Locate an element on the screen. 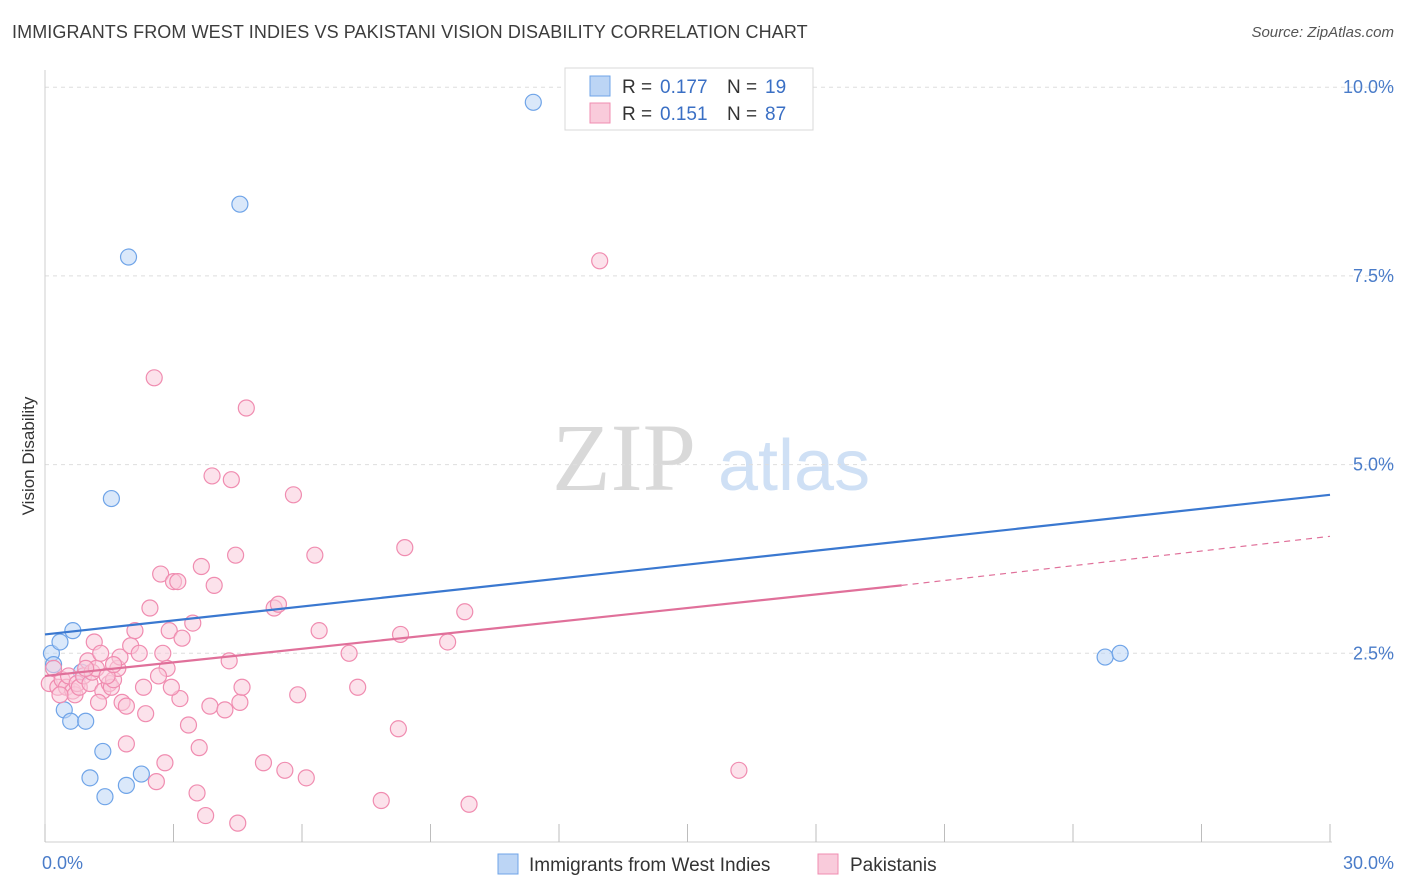 The height and width of the screenshot is (892, 1406). watermark-zip: ZIP is located at coordinates (624, 457).